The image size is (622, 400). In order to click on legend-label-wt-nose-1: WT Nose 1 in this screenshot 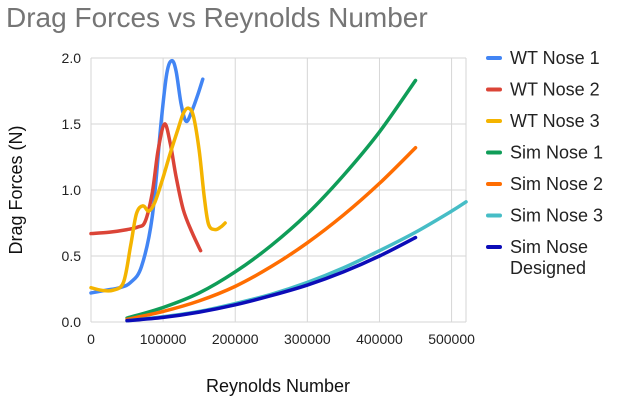, I will do `click(555, 58)`.